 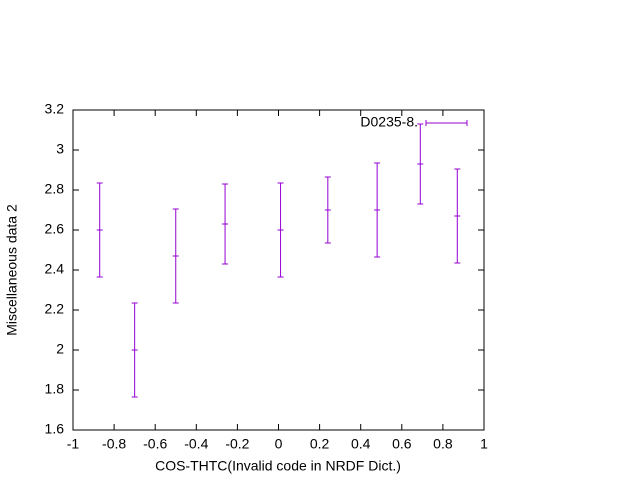 What do you see at coordinates (389, 122) in the screenshot?
I see `legend-label: D0235-8.` at bounding box center [389, 122].